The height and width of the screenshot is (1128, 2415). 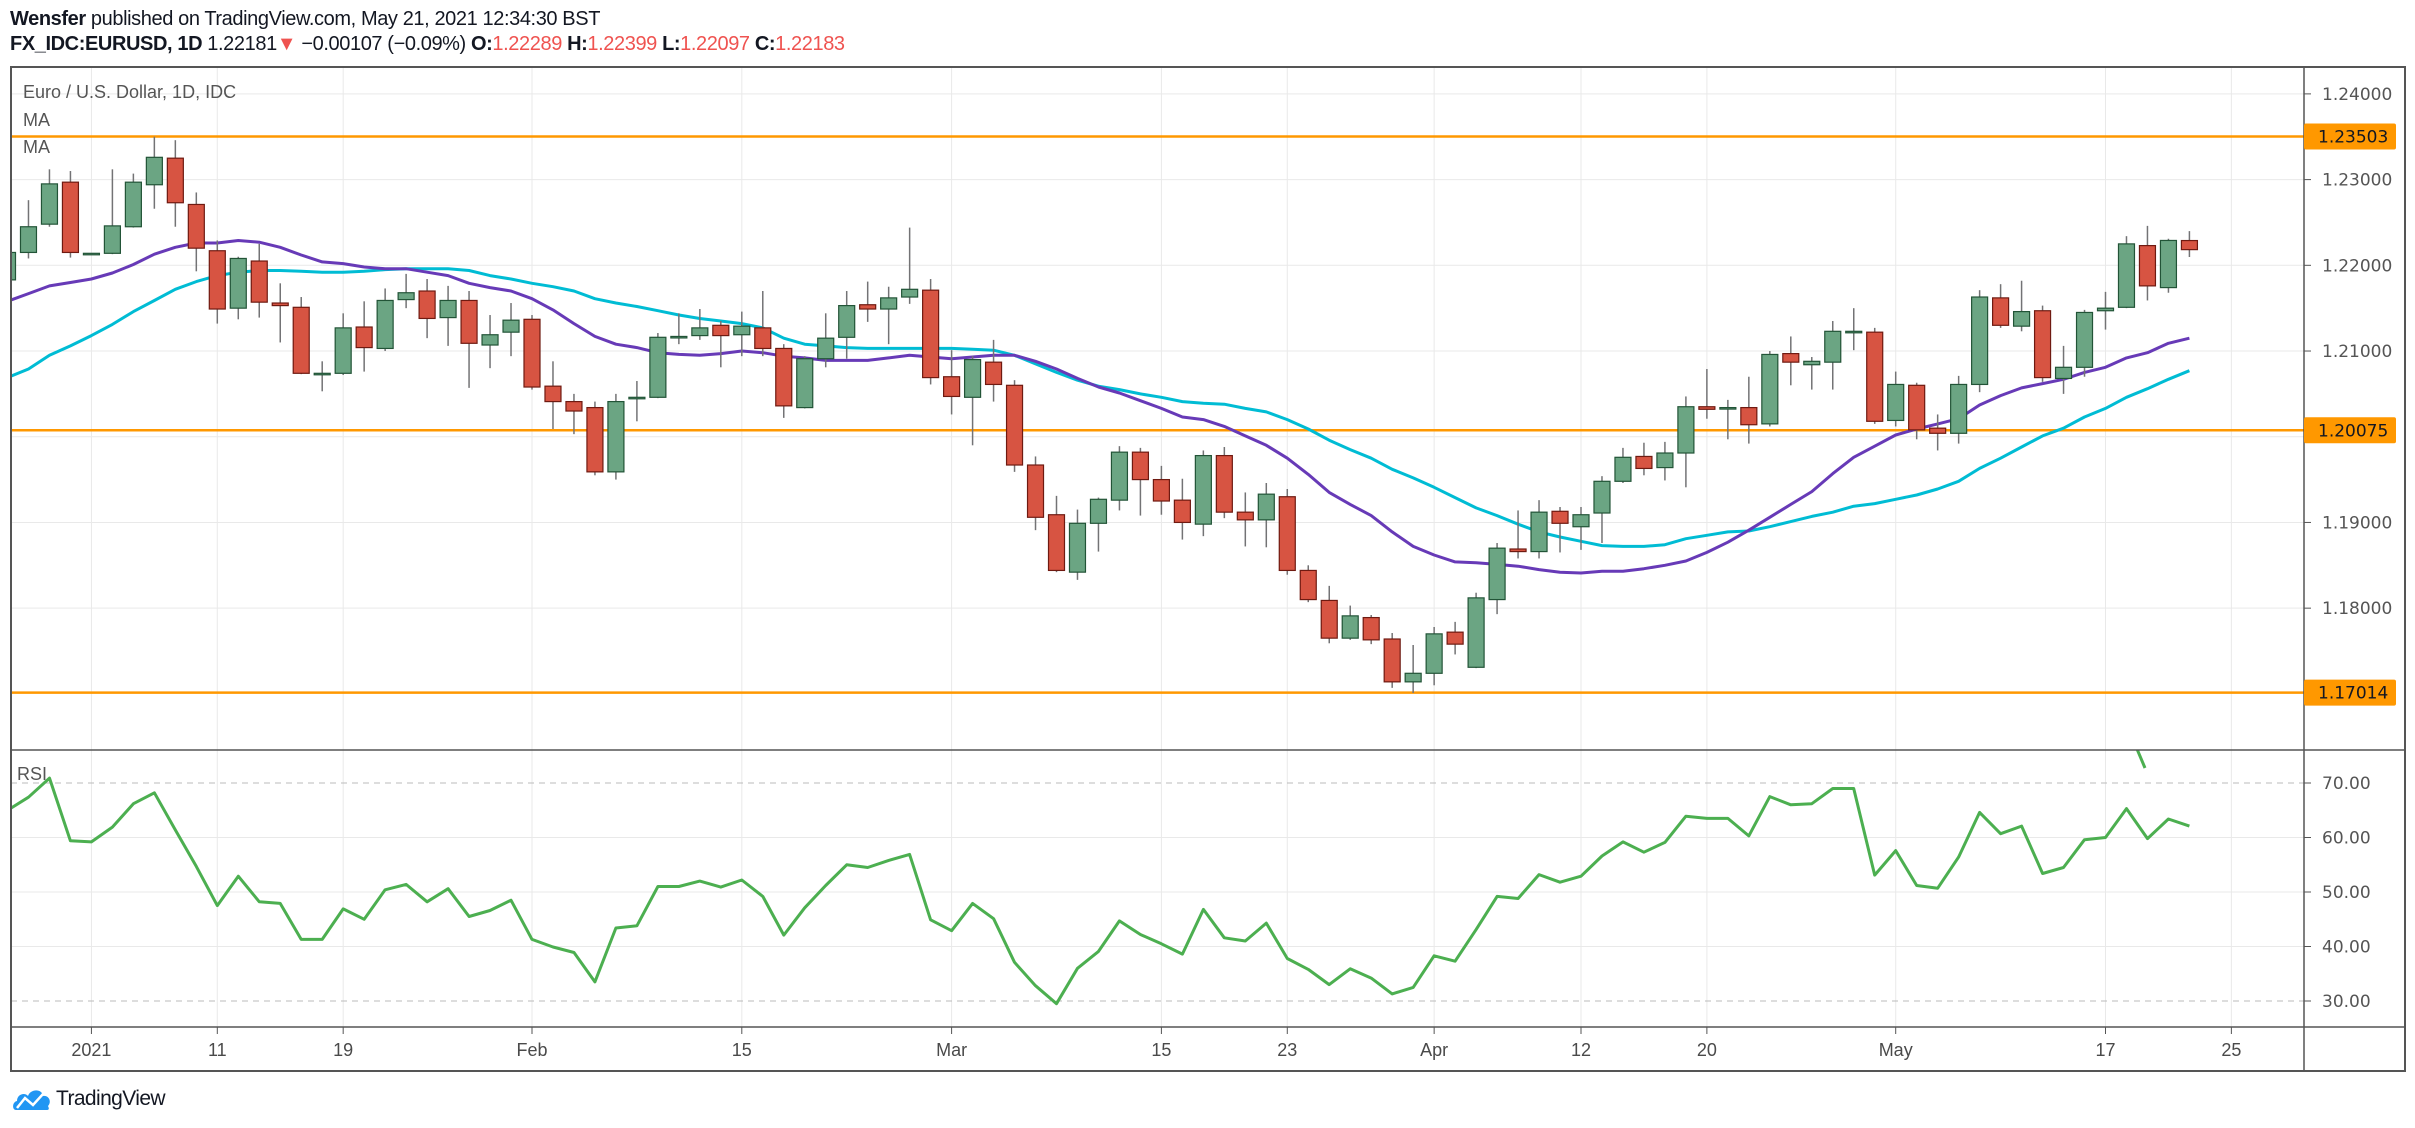 I want to click on rsi-legend: RSI, so click(x=32, y=774).